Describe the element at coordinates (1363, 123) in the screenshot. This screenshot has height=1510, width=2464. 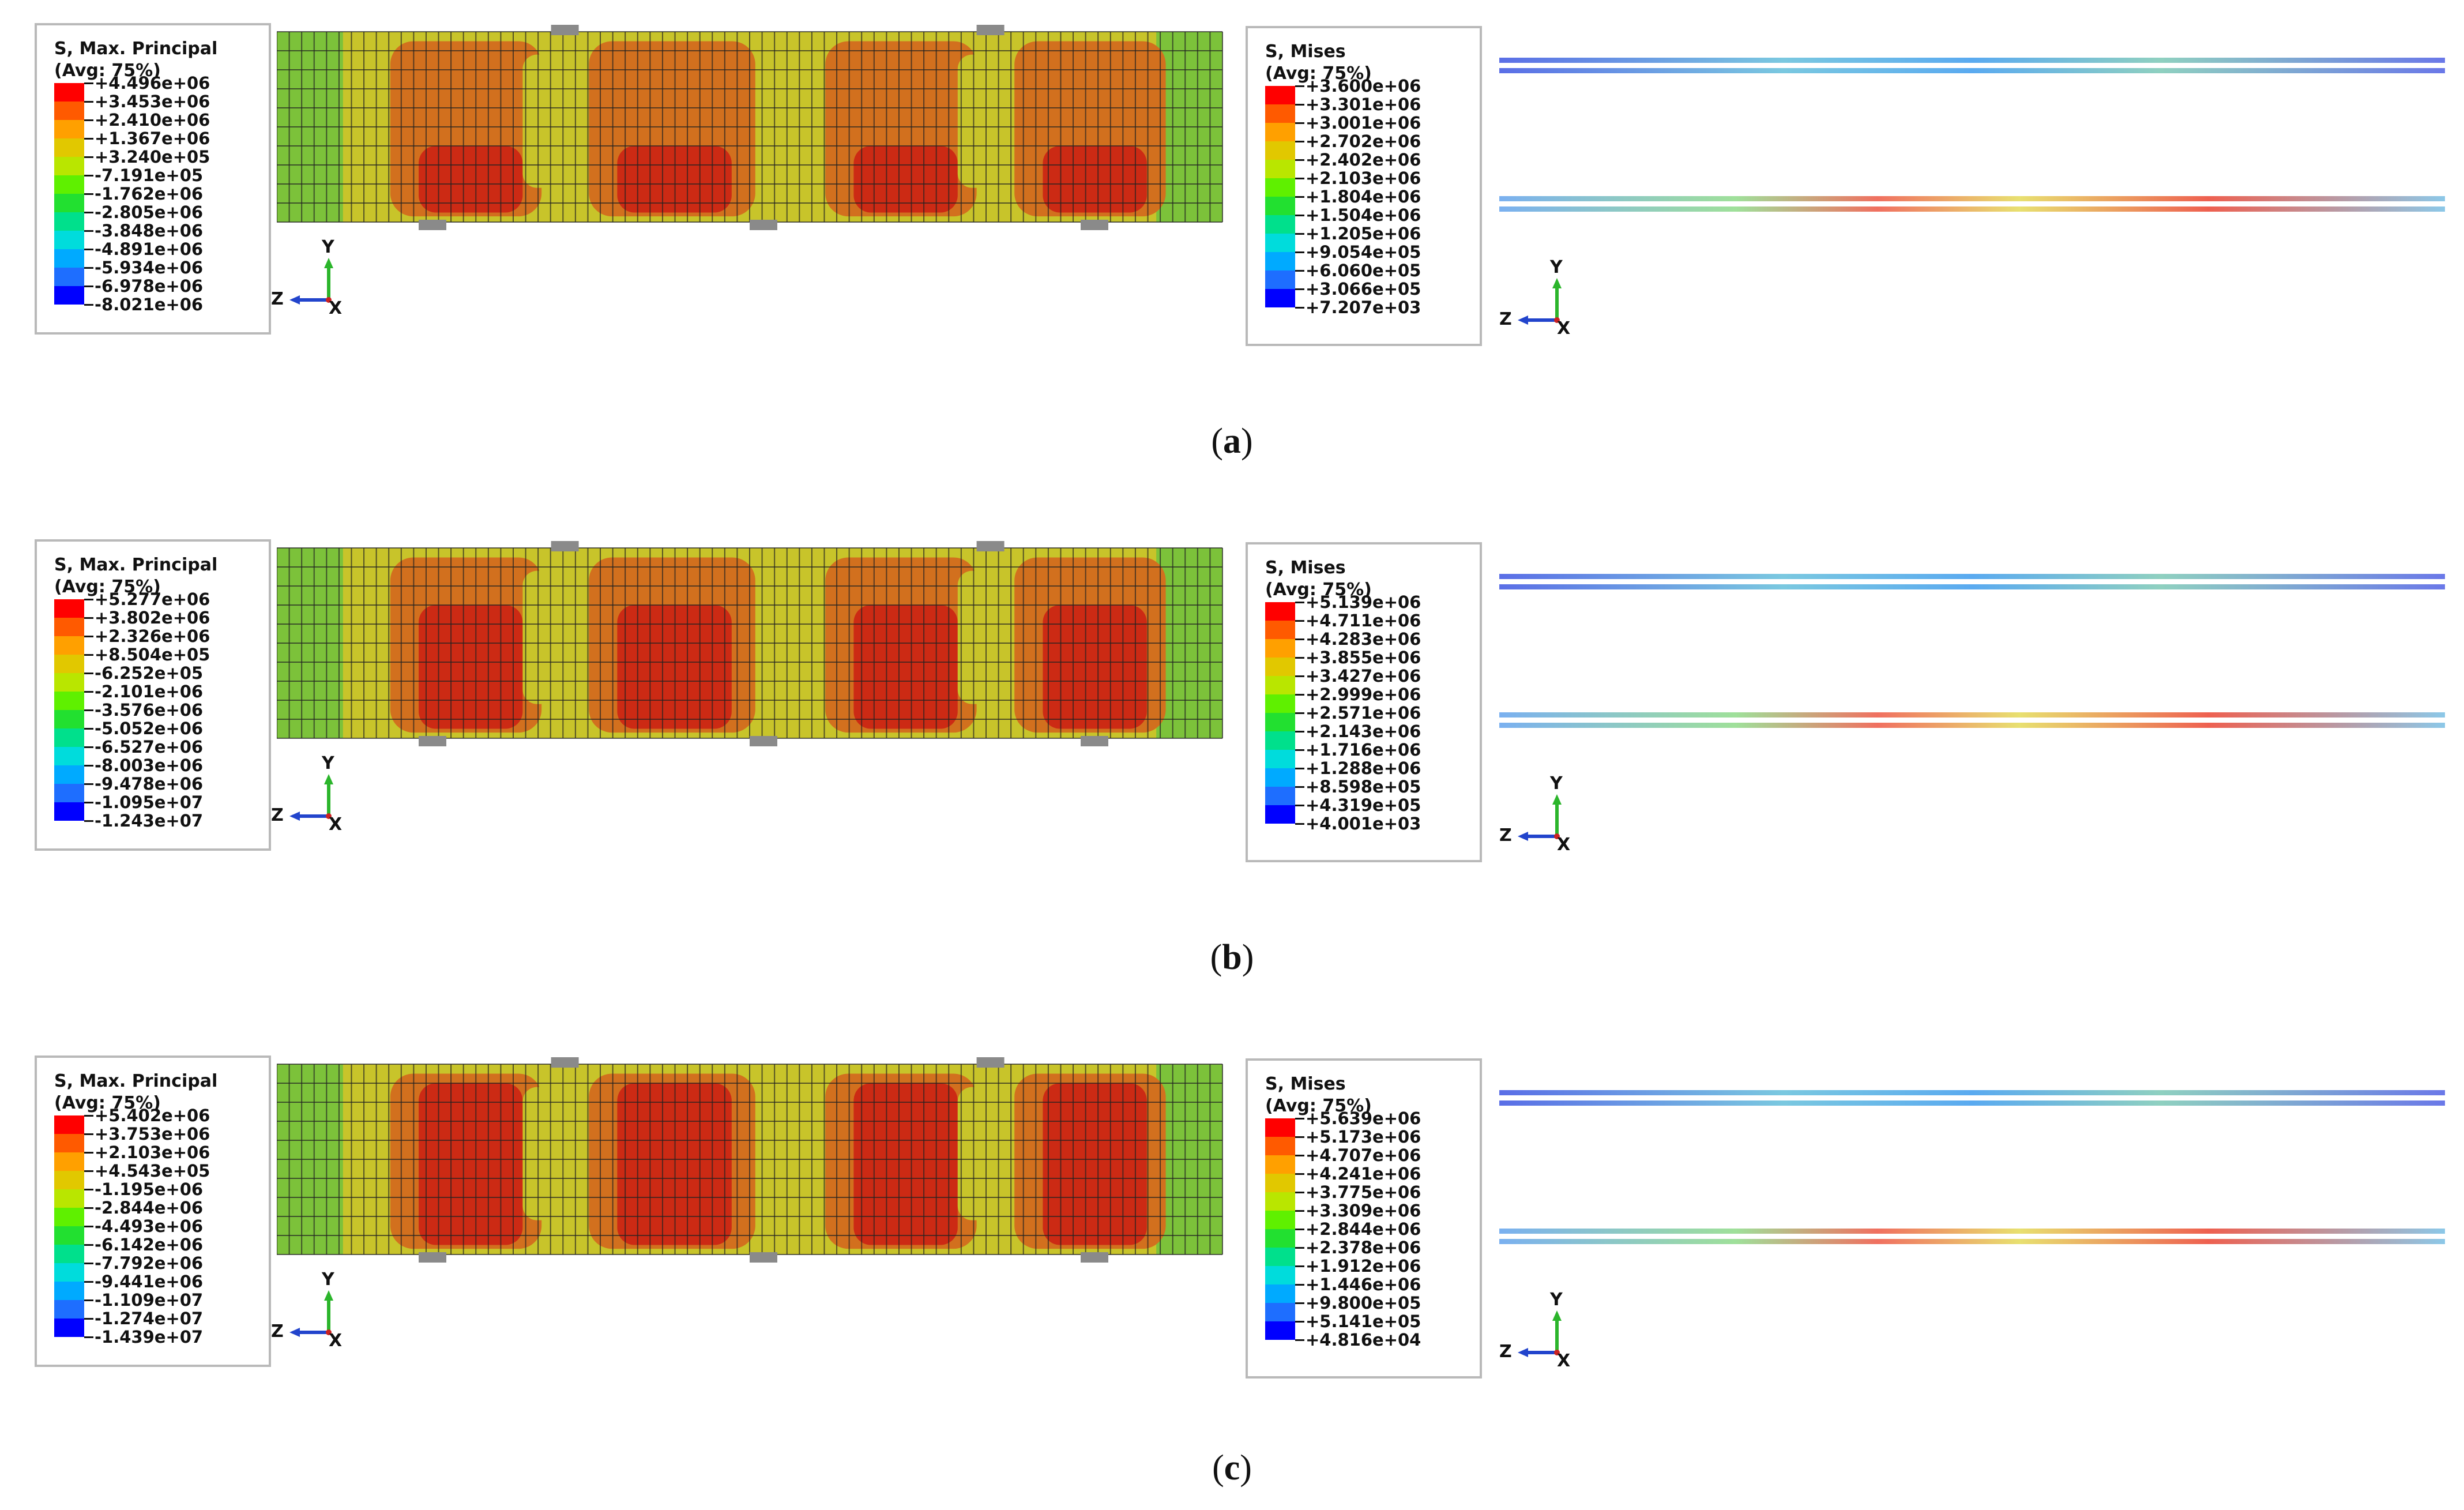
I see `legend-value: +3.001e+06` at that location.